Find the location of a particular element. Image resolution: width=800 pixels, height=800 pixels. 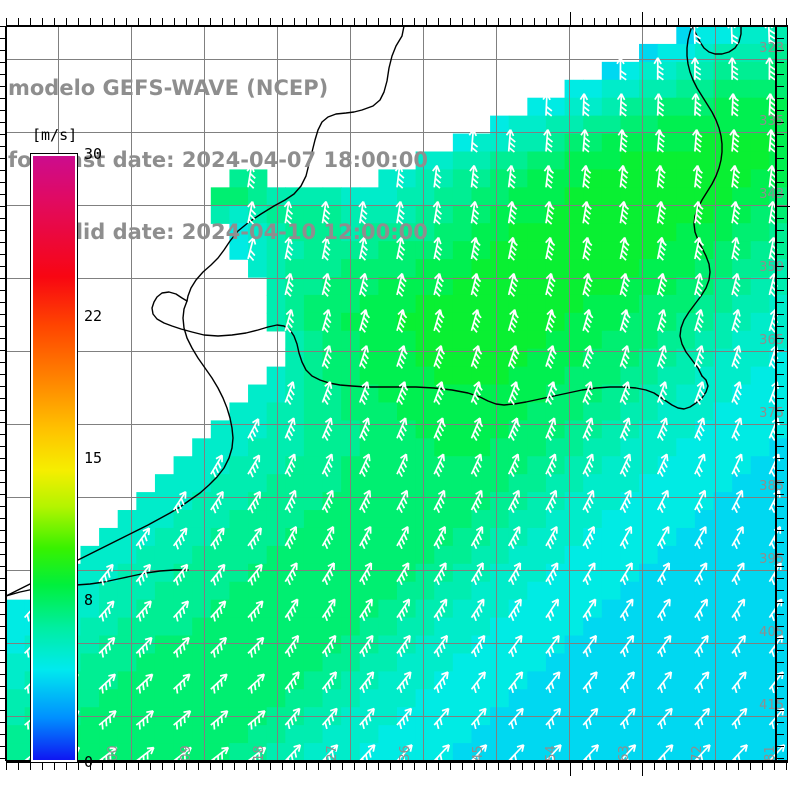

axis-ticks-left is located at coordinates (3, 393).